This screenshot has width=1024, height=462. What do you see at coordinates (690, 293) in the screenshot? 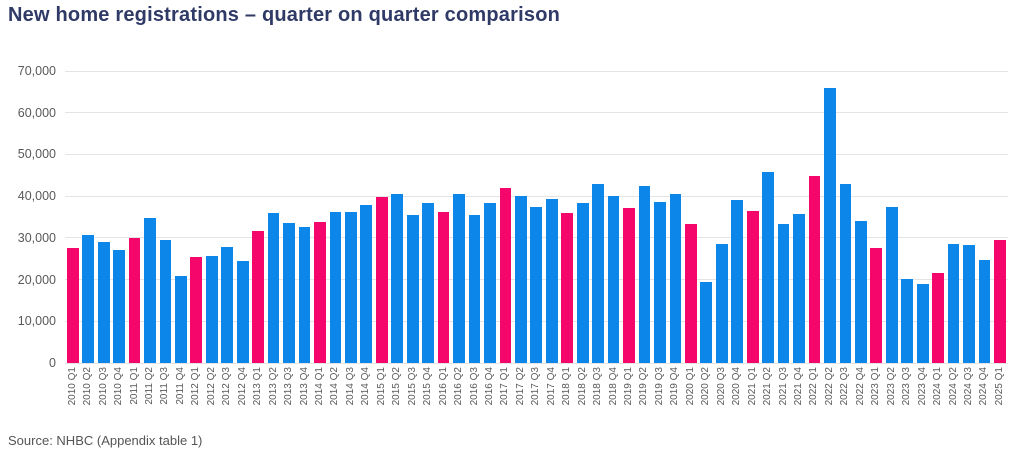
I see `bar-2020-q1` at bounding box center [690, 293].